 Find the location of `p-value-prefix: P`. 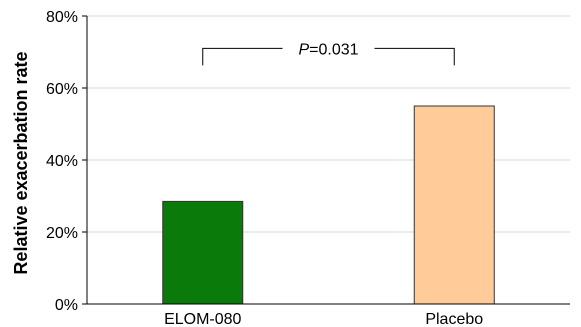

p-value-prefix: P is located at coordinates (303, 49).